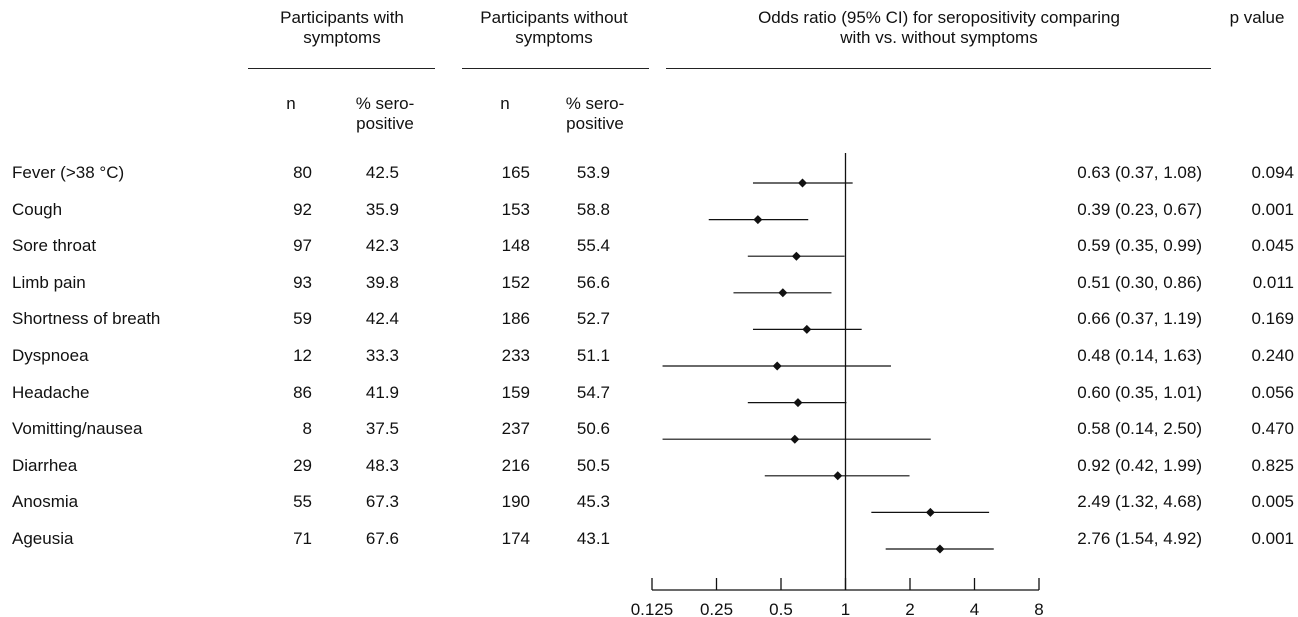 This screenshot has height=617, width=1298. What do you see at coordinates (341, 68) in the screenshot?
I see `rule-with-symptoms` at bounding box center [341, 68].